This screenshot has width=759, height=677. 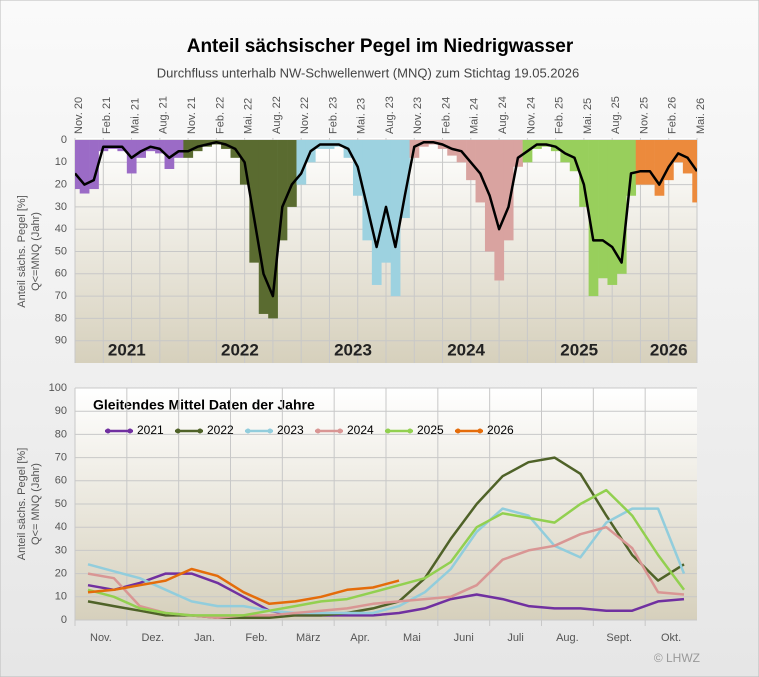 What do you see at coordinates (135, 116) in the screenshot?
I see `x-tick-label: Mai. 21` at bounding box center [135, 116].